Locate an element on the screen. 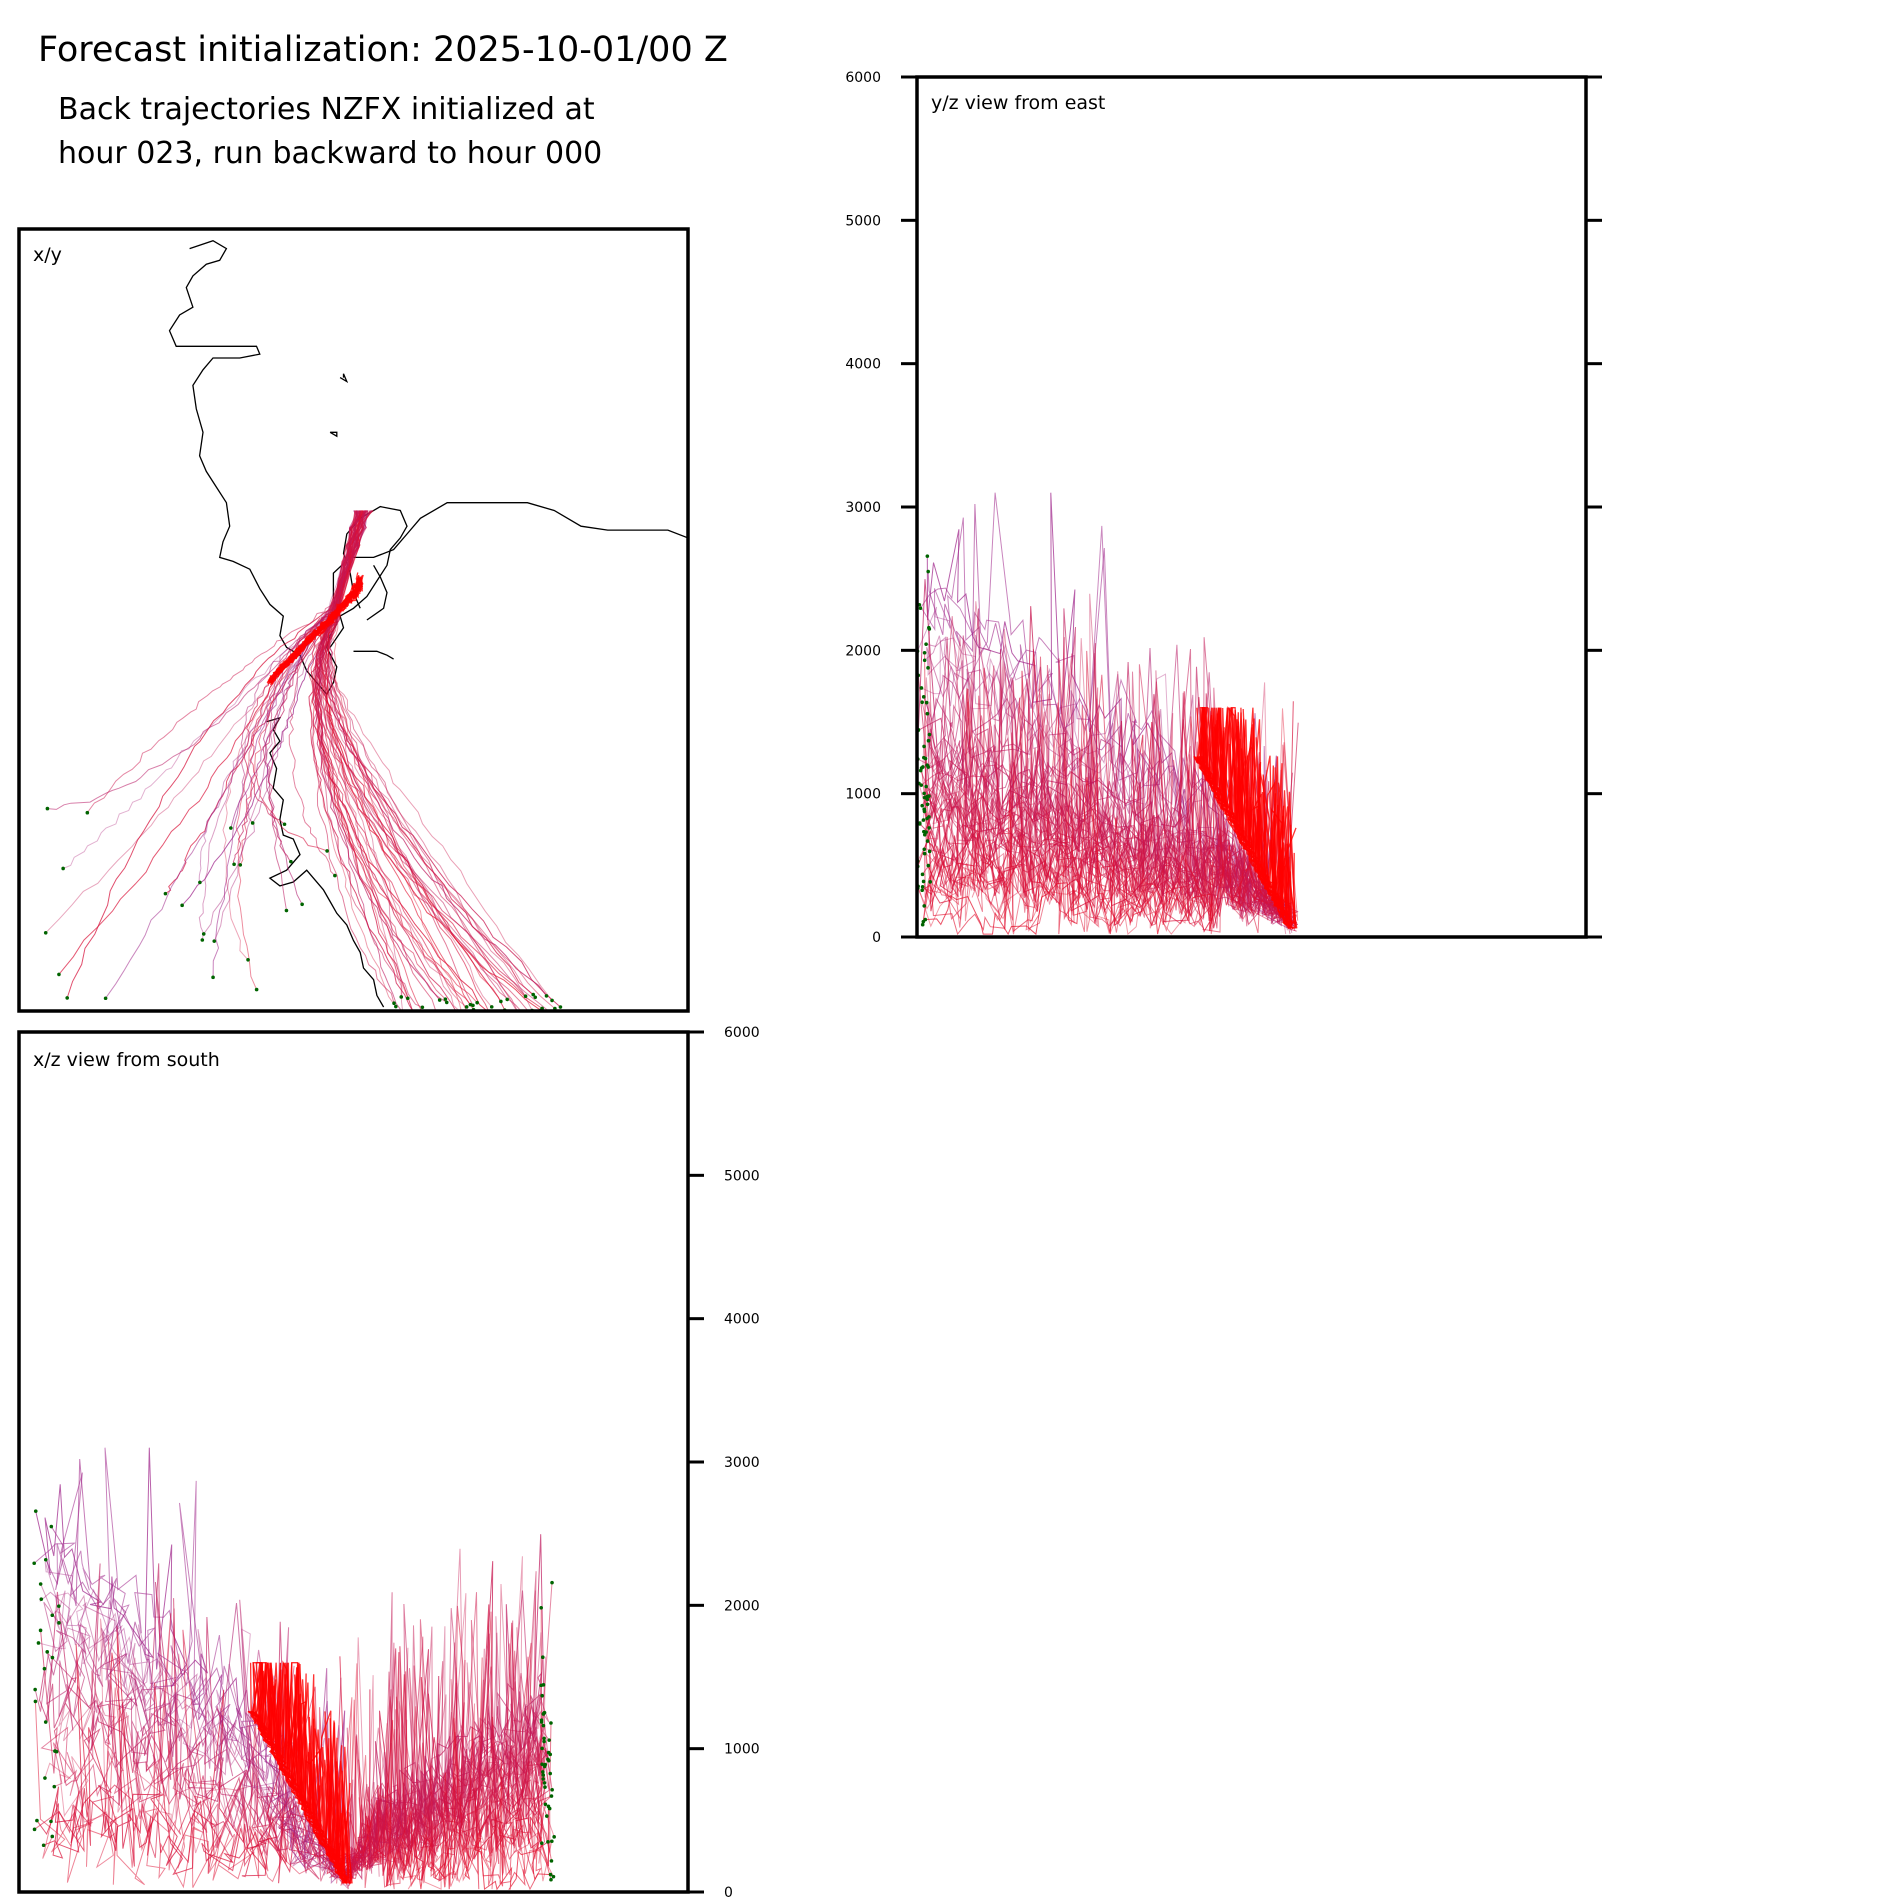 This screenshot has width=1900, height=1900. panel-xy-frame is located at coordinates (353, 620).